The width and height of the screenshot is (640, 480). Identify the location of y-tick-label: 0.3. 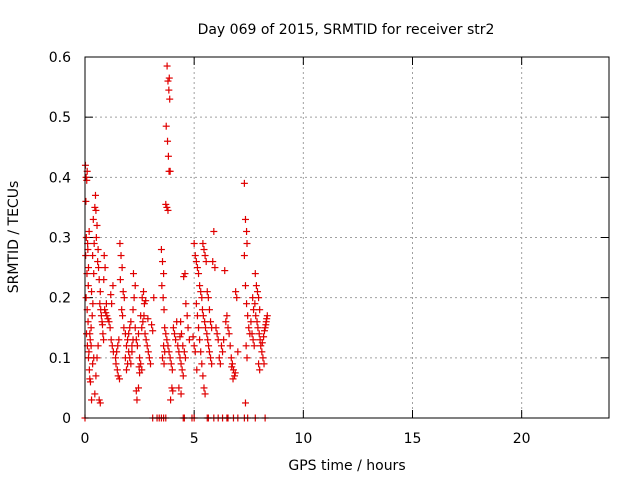
(60, 239).